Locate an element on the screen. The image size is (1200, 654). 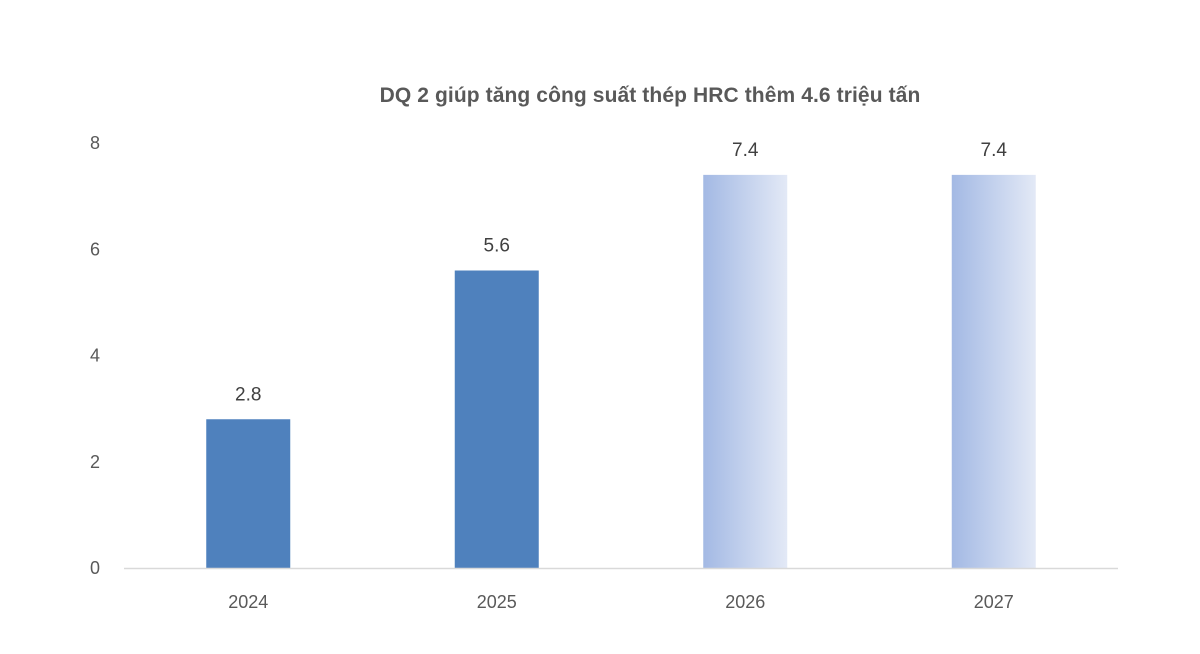
bar-2026 is located at coordinates (745, 371).